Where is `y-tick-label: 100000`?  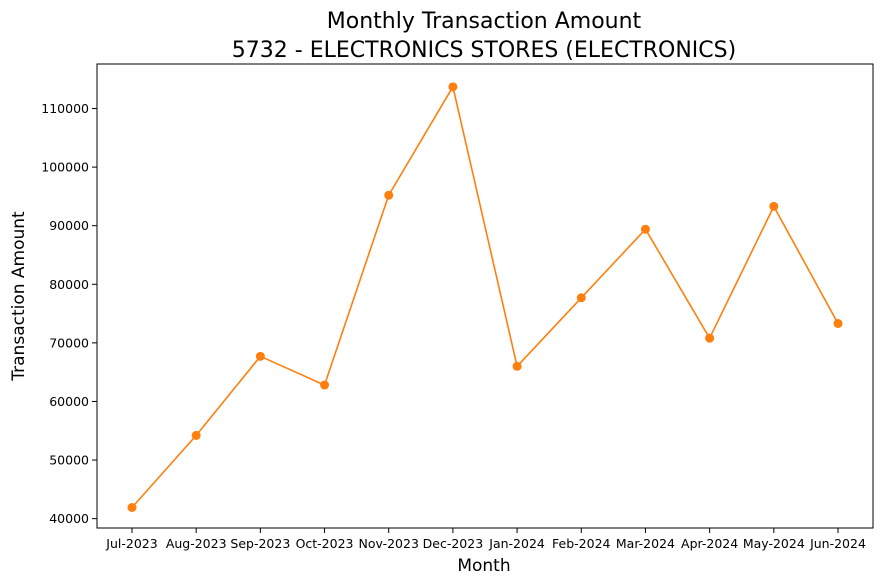 y-tick-label: 100000 is located at coordinates (65, 167).